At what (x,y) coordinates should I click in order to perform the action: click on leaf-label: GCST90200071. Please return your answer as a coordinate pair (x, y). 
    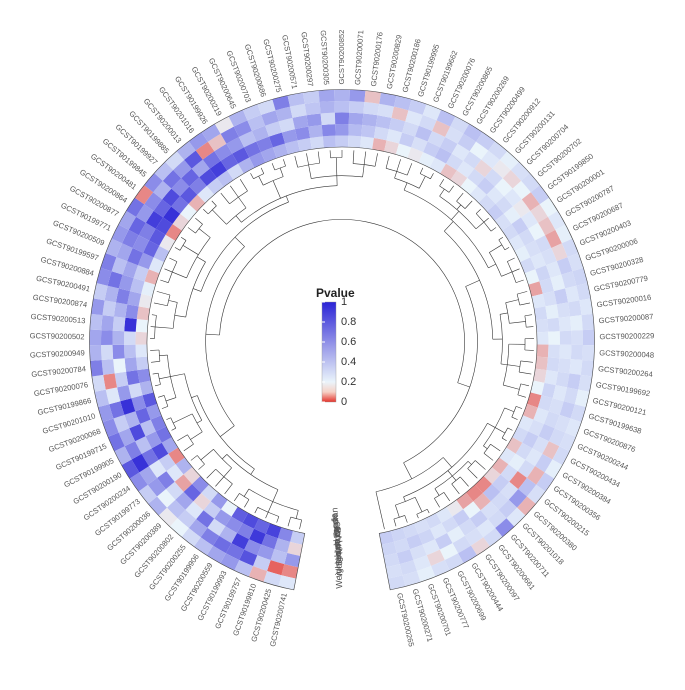
    Looking at the image, I should click on (359, 57).